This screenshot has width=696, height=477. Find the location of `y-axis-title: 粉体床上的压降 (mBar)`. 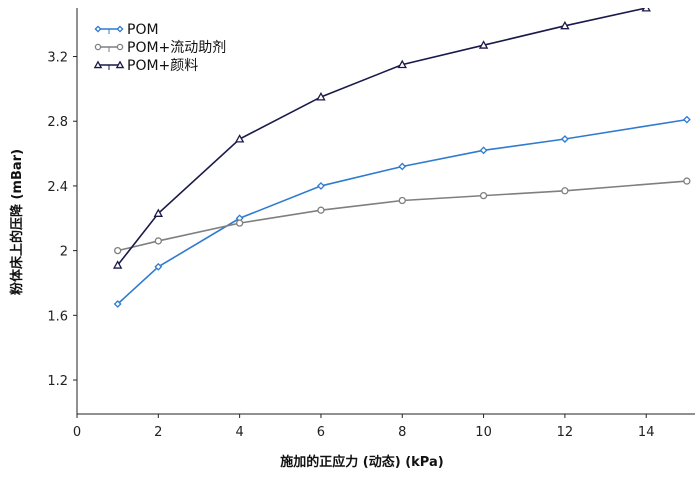

y-axis-title: 粉体床上的压降 (mBar) is located at coordinates (17, 222).